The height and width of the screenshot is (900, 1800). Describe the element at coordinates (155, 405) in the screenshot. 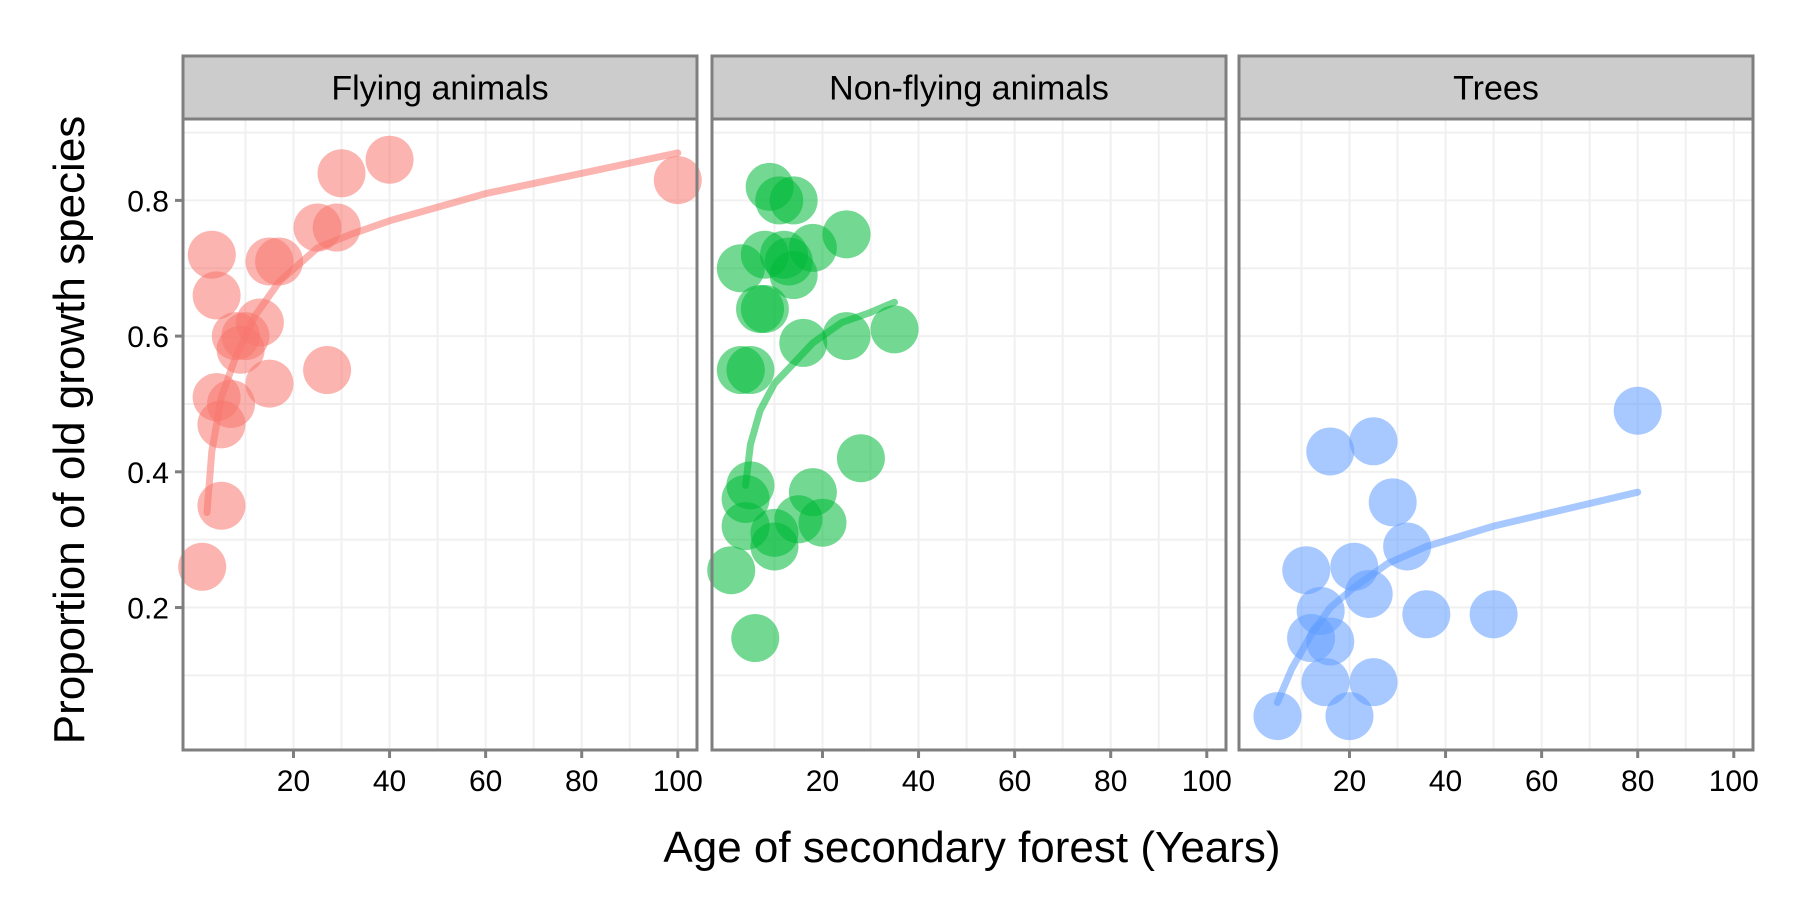

I see `y-axis: 0.2 0.4 0.6 0.8` at that location.